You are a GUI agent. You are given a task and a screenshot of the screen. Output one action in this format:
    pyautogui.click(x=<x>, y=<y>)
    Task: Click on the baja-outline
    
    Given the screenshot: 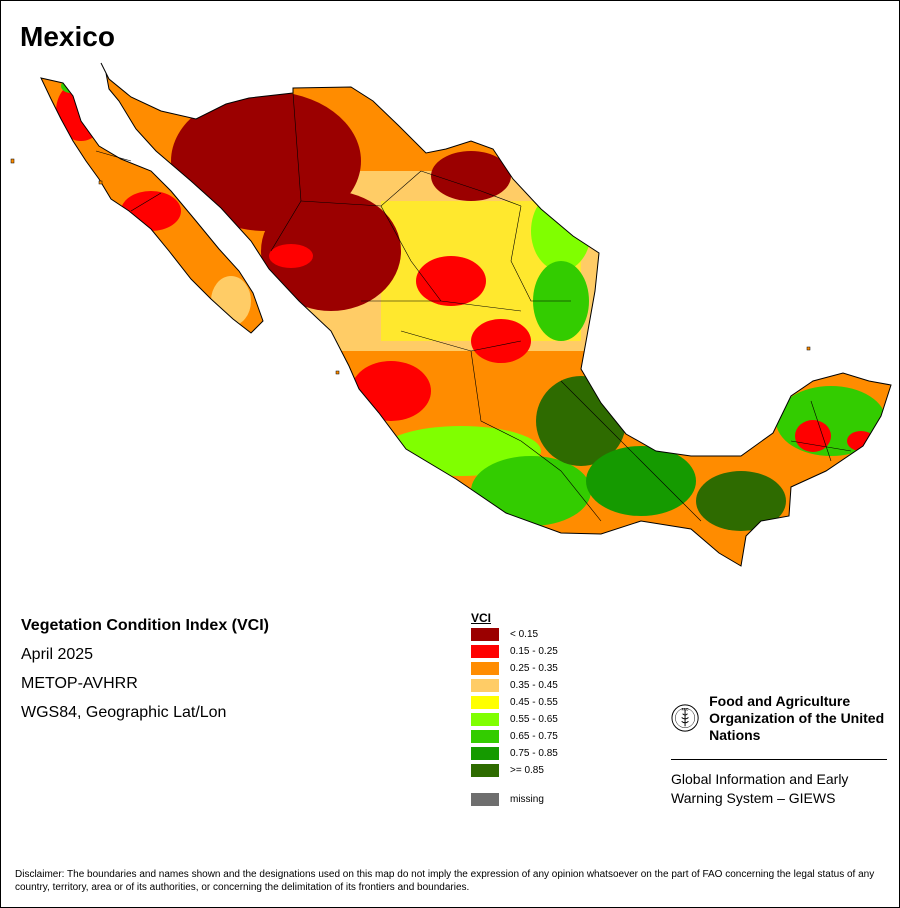 What is the action you would take?
    pyautogui.click(x=152, y=205)
    